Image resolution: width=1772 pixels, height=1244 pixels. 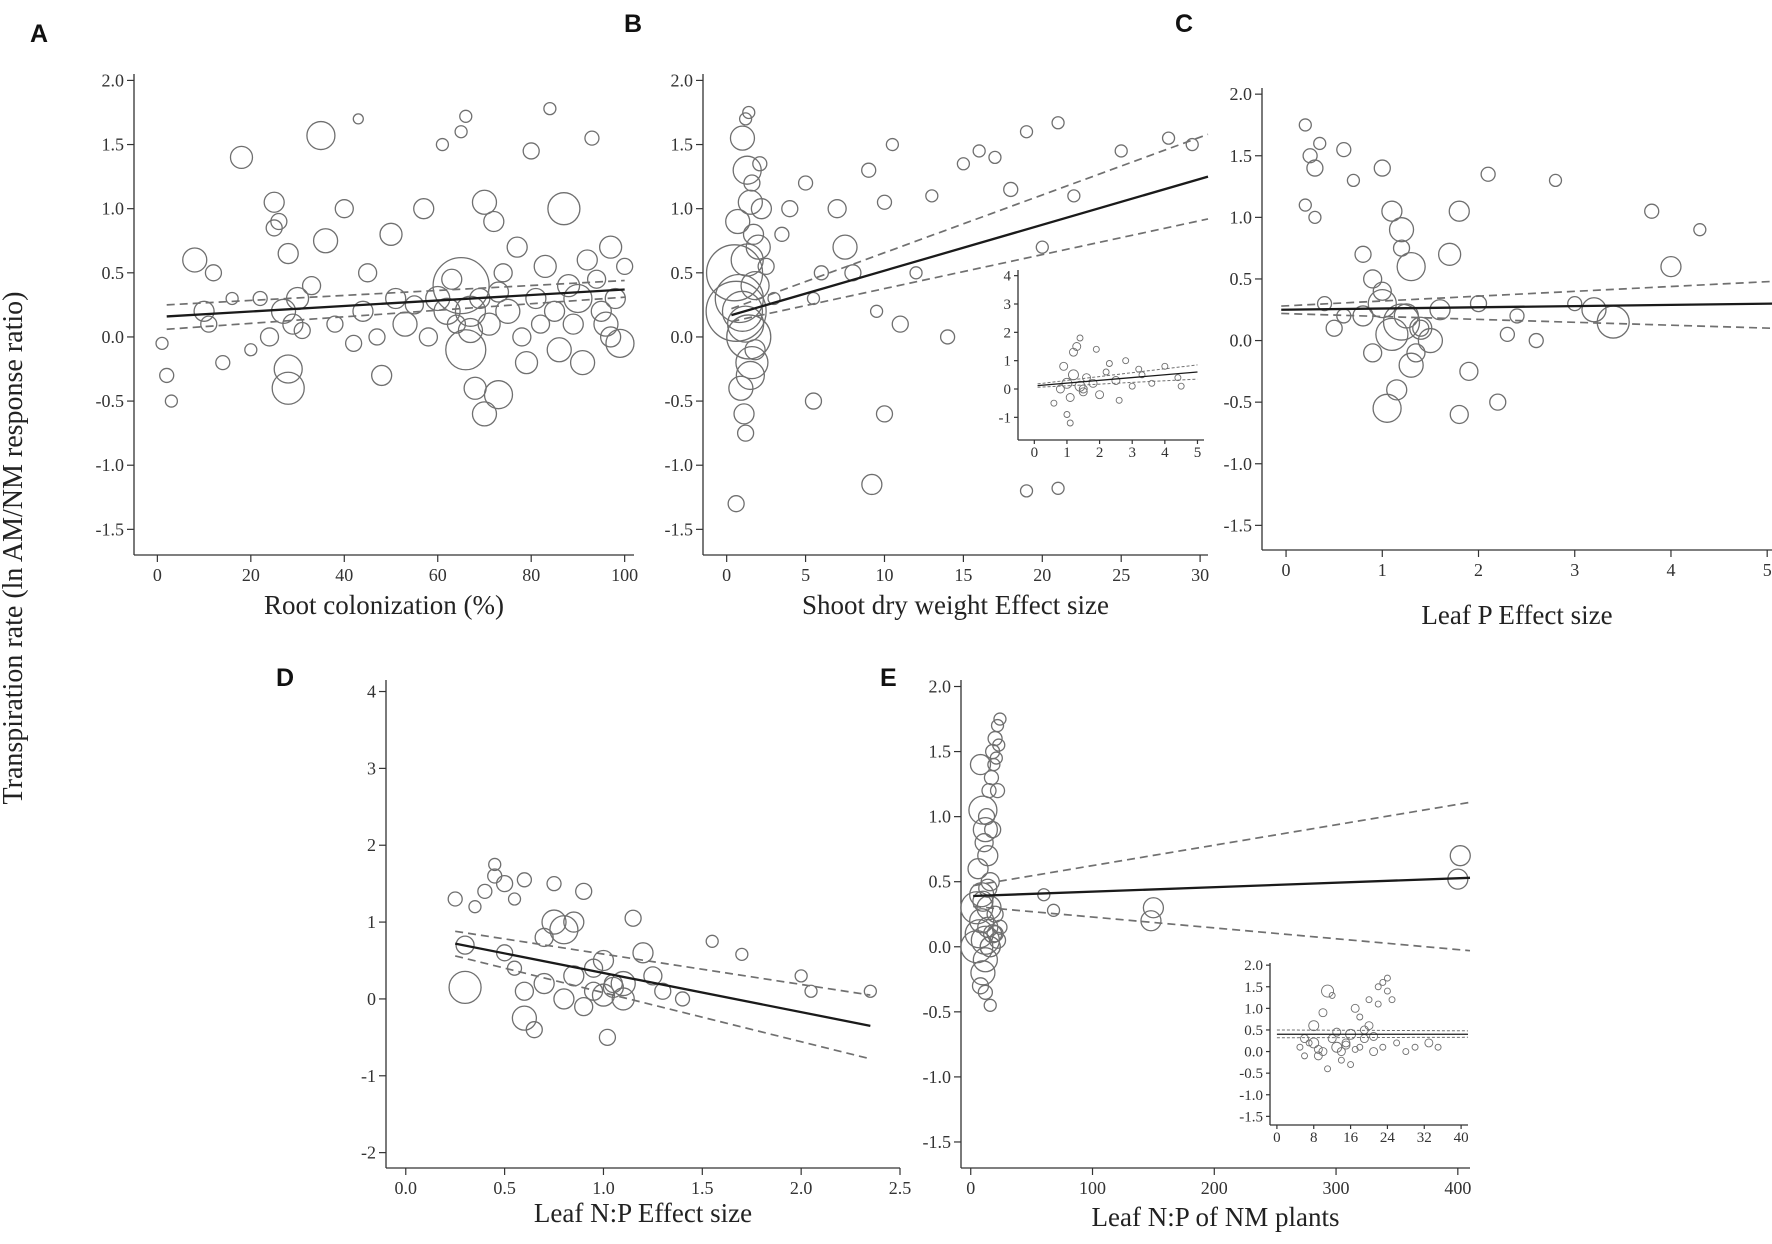 I want to click on inset-y-tick-label: 2, so click(x=1008, y=333).